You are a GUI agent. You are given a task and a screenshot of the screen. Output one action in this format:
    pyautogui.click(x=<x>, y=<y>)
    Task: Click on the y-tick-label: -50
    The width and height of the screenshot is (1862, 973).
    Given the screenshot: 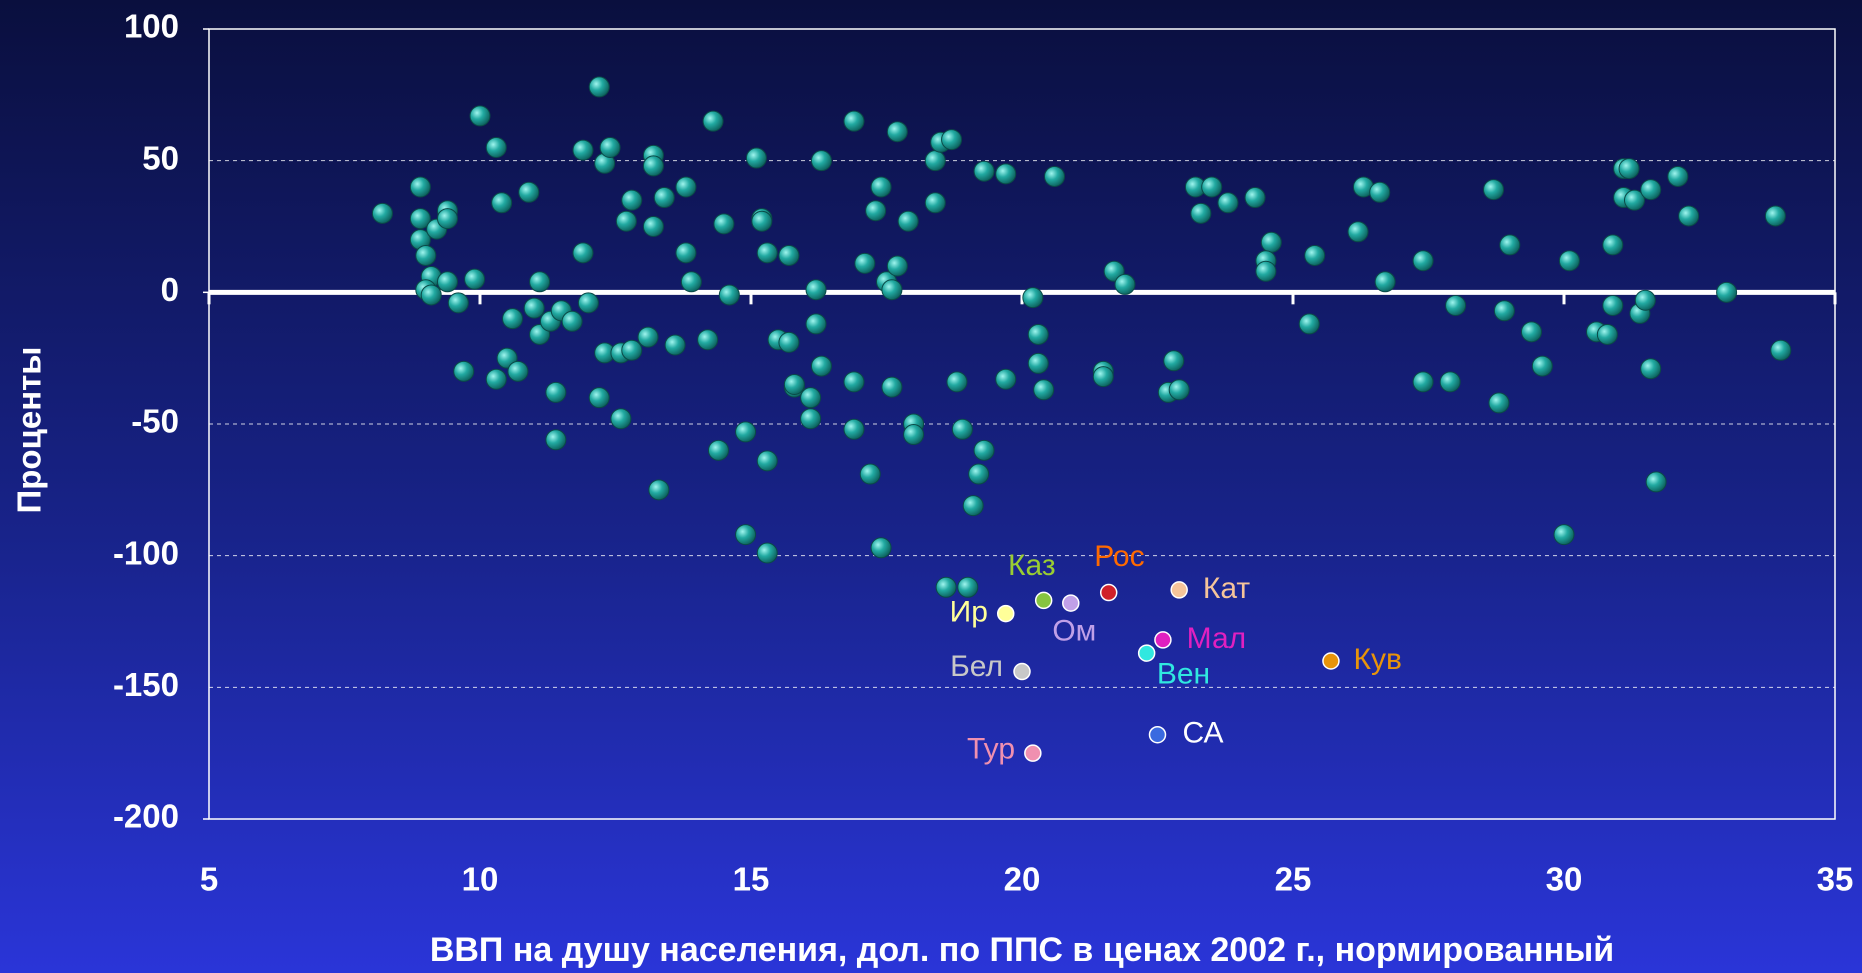 What is the action you would take?
    pyautogui.click(x=155, y=421)
    